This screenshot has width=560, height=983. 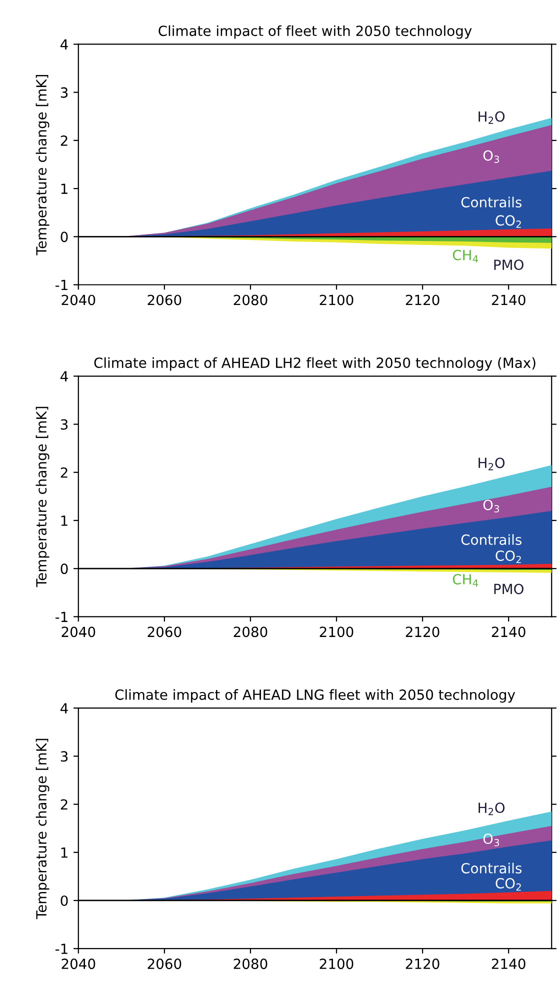 I want to click on chart-title: Climate impact of fleet with 2050 technology, so click(x=315, y=32).